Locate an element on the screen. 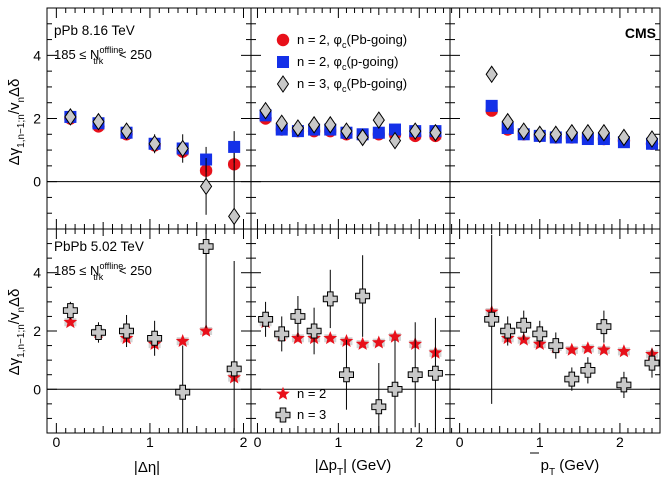 This screenshot has width=664, height=479. multiplicity-cut-pbpb: 185 ≤ Noffline trk < 250 is located at coordinates (103, 271).